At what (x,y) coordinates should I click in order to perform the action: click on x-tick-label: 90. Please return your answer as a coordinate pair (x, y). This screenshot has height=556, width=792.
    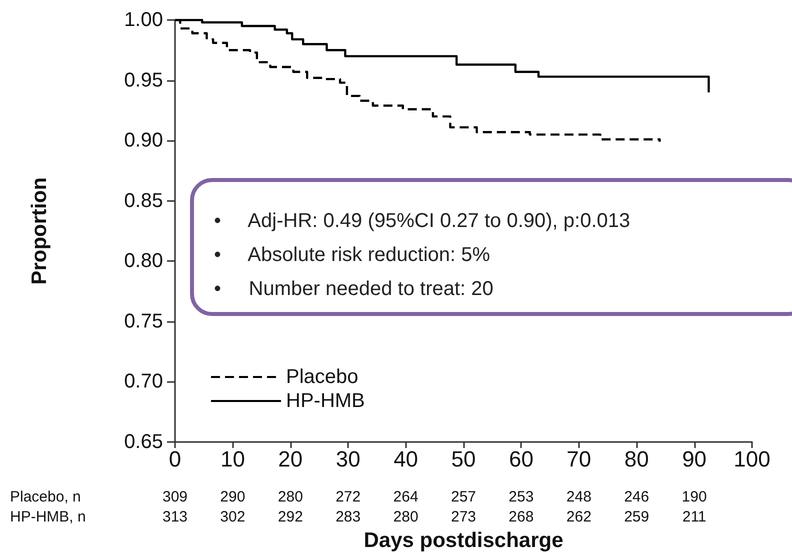
    Looking at the image, I should click on (694, 459).